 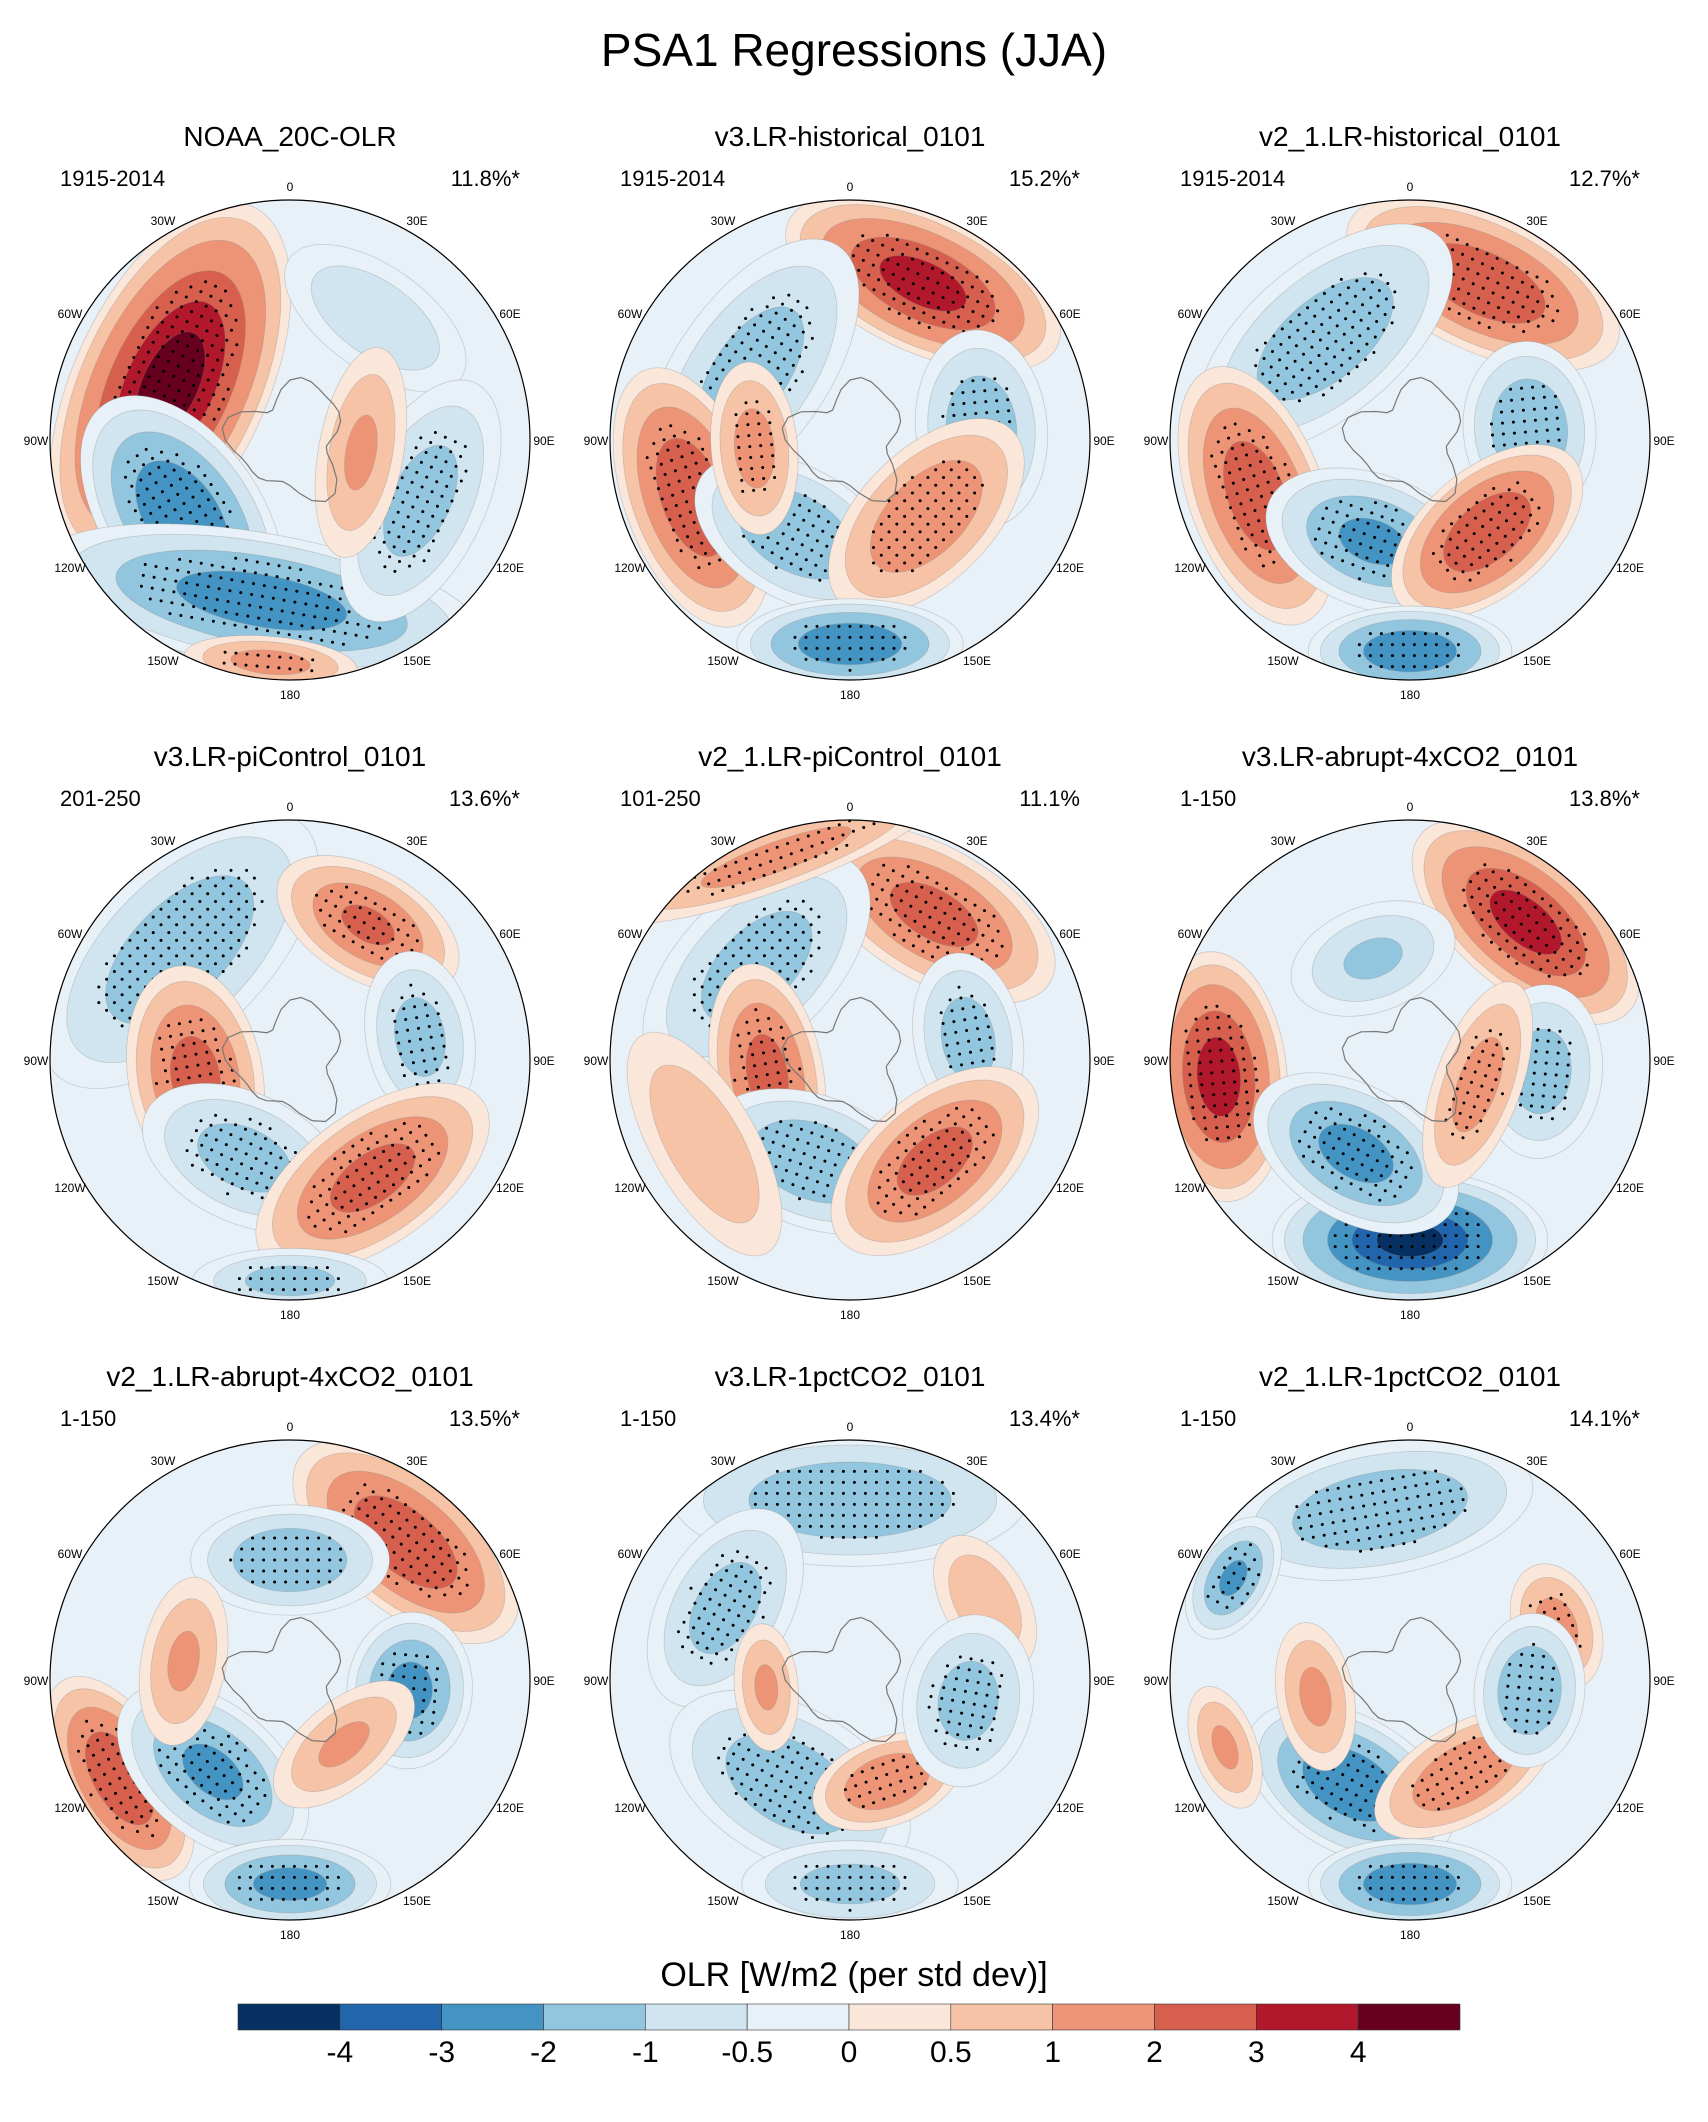 What do you see at coordinates (70, 1554) in the screenshot?
I see `lon-label: 60W` at bounding box center [70, 1554].